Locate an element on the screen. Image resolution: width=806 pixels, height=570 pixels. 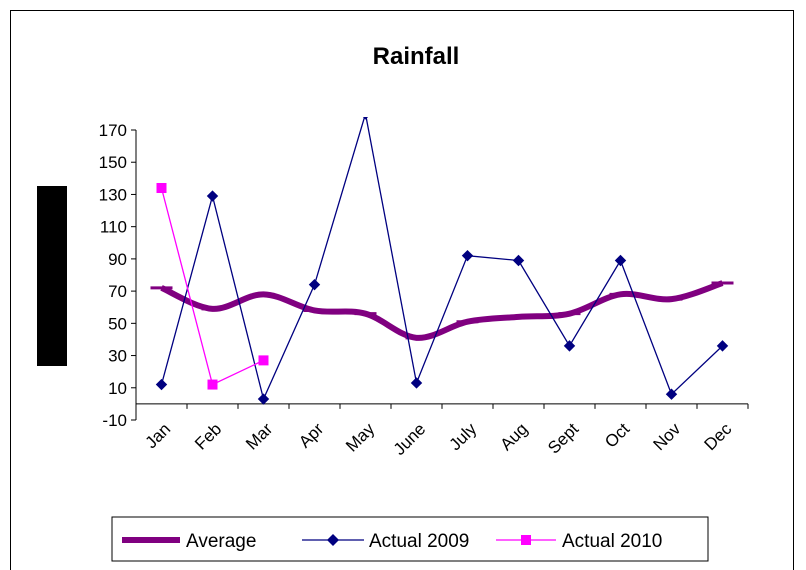
y-tick-label: 50 is located at coordinates (117, 323).